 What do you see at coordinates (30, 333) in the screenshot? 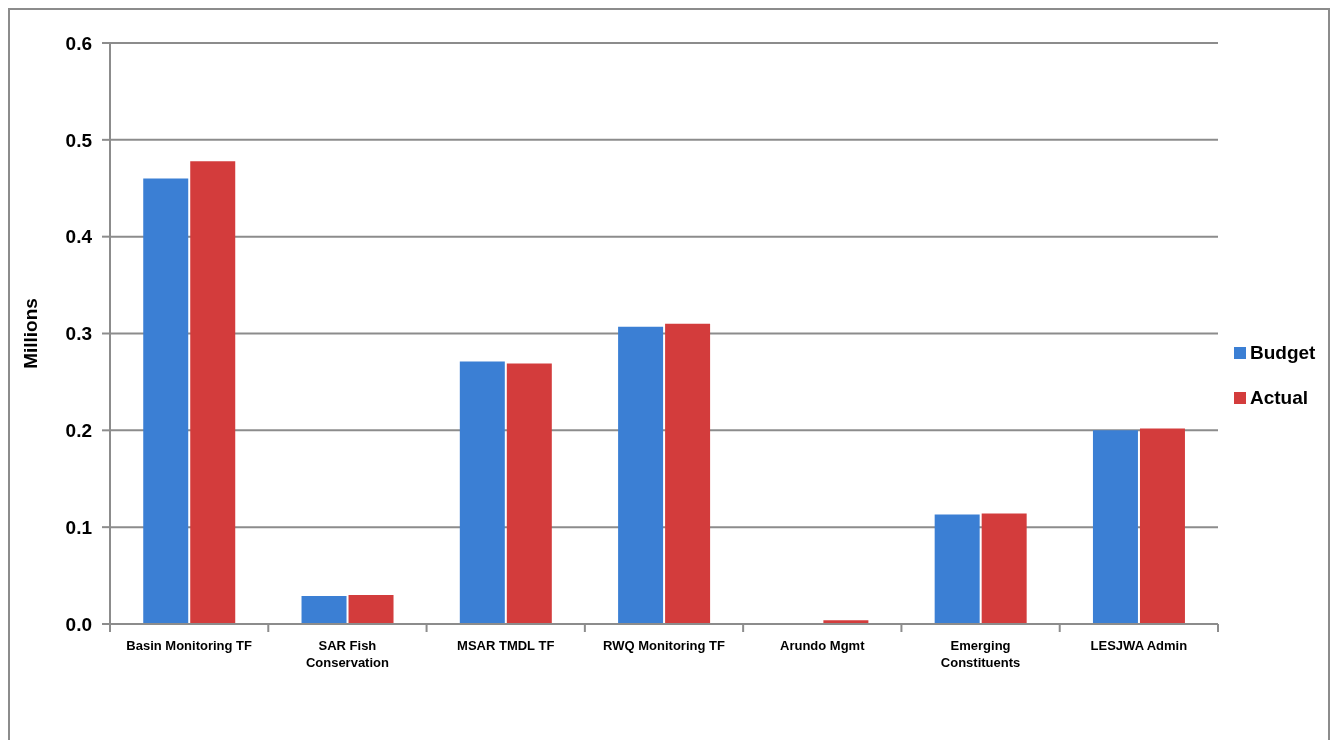
I see `y-axis-title: Millions` at bounding box center [30, 333].